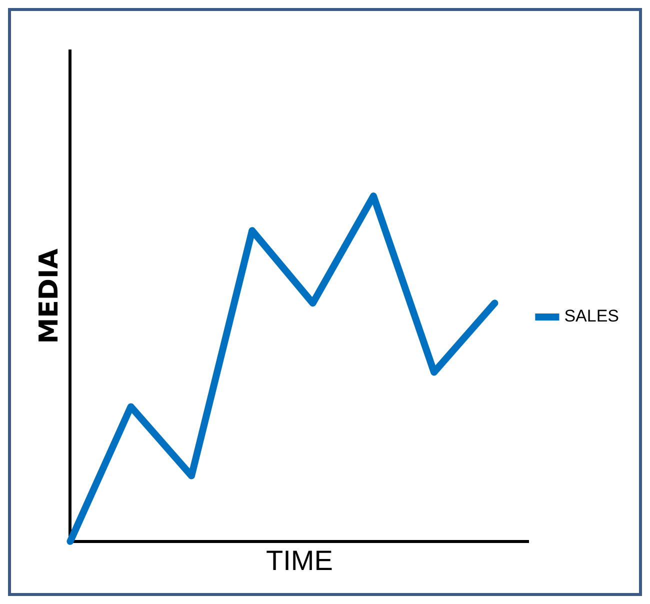 This screenshot has height=604, width=650. I want to click on y-axis-title: MEDIA, so click(49, 296).